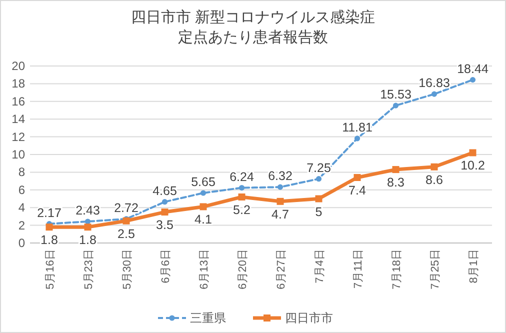  Describe the element at coordinates (166, 266) in the screenshot. I see `x-tick-label: 6月6日` at that location.